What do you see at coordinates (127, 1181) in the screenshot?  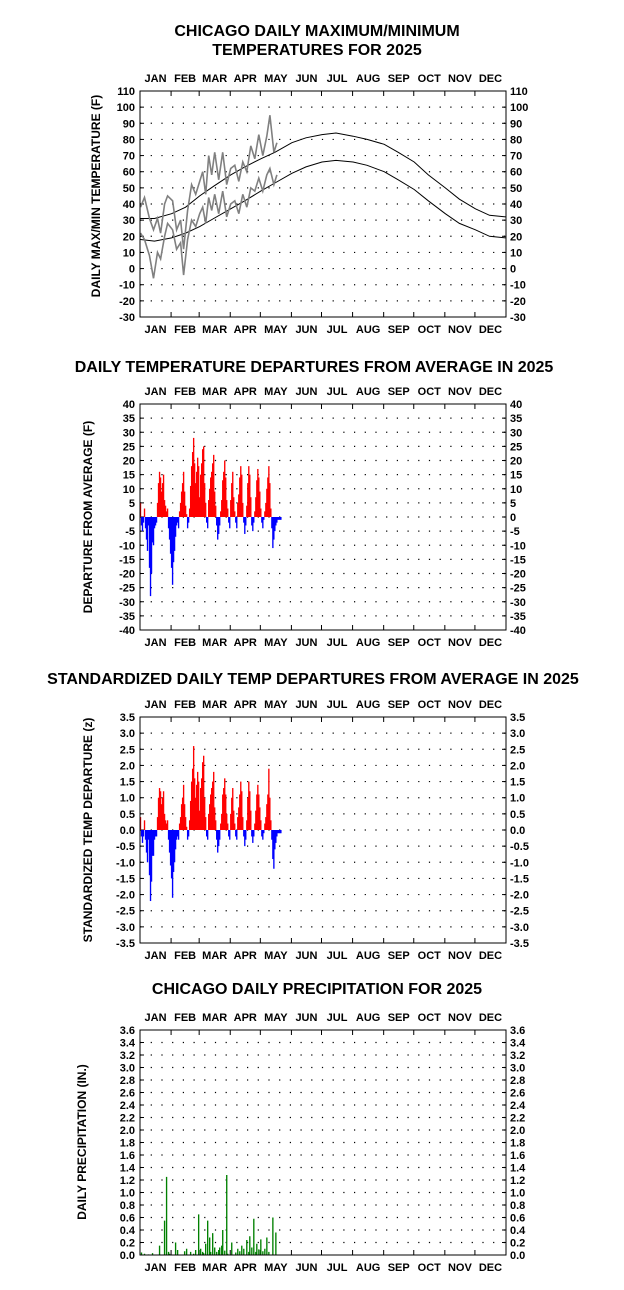 I see `y-tick-label-left: 1.2` at bounding box center [127, 1181].